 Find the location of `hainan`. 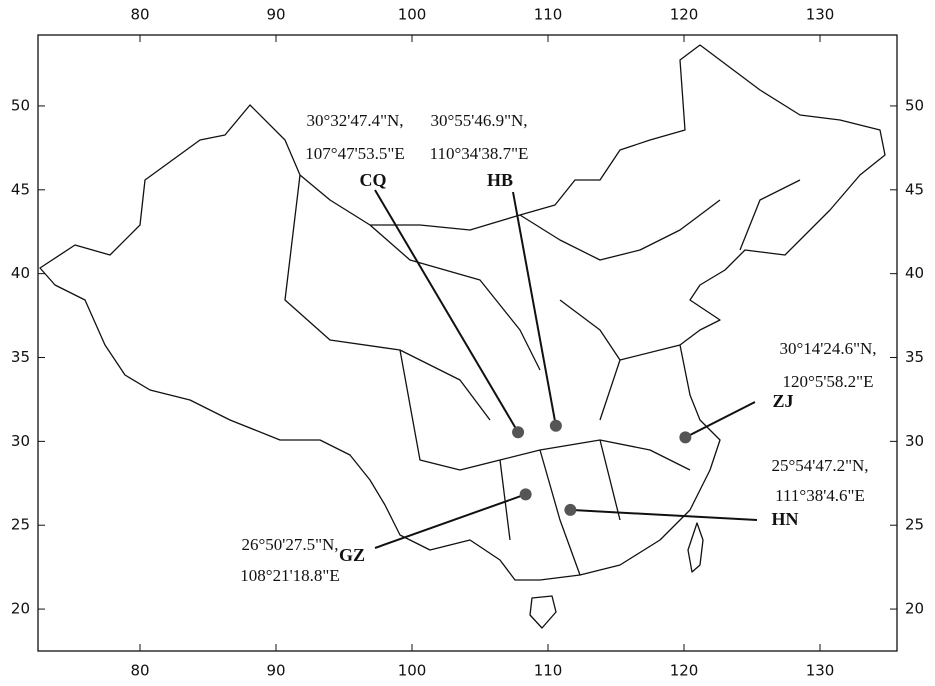

hainan is located at coordinates (543, 612).